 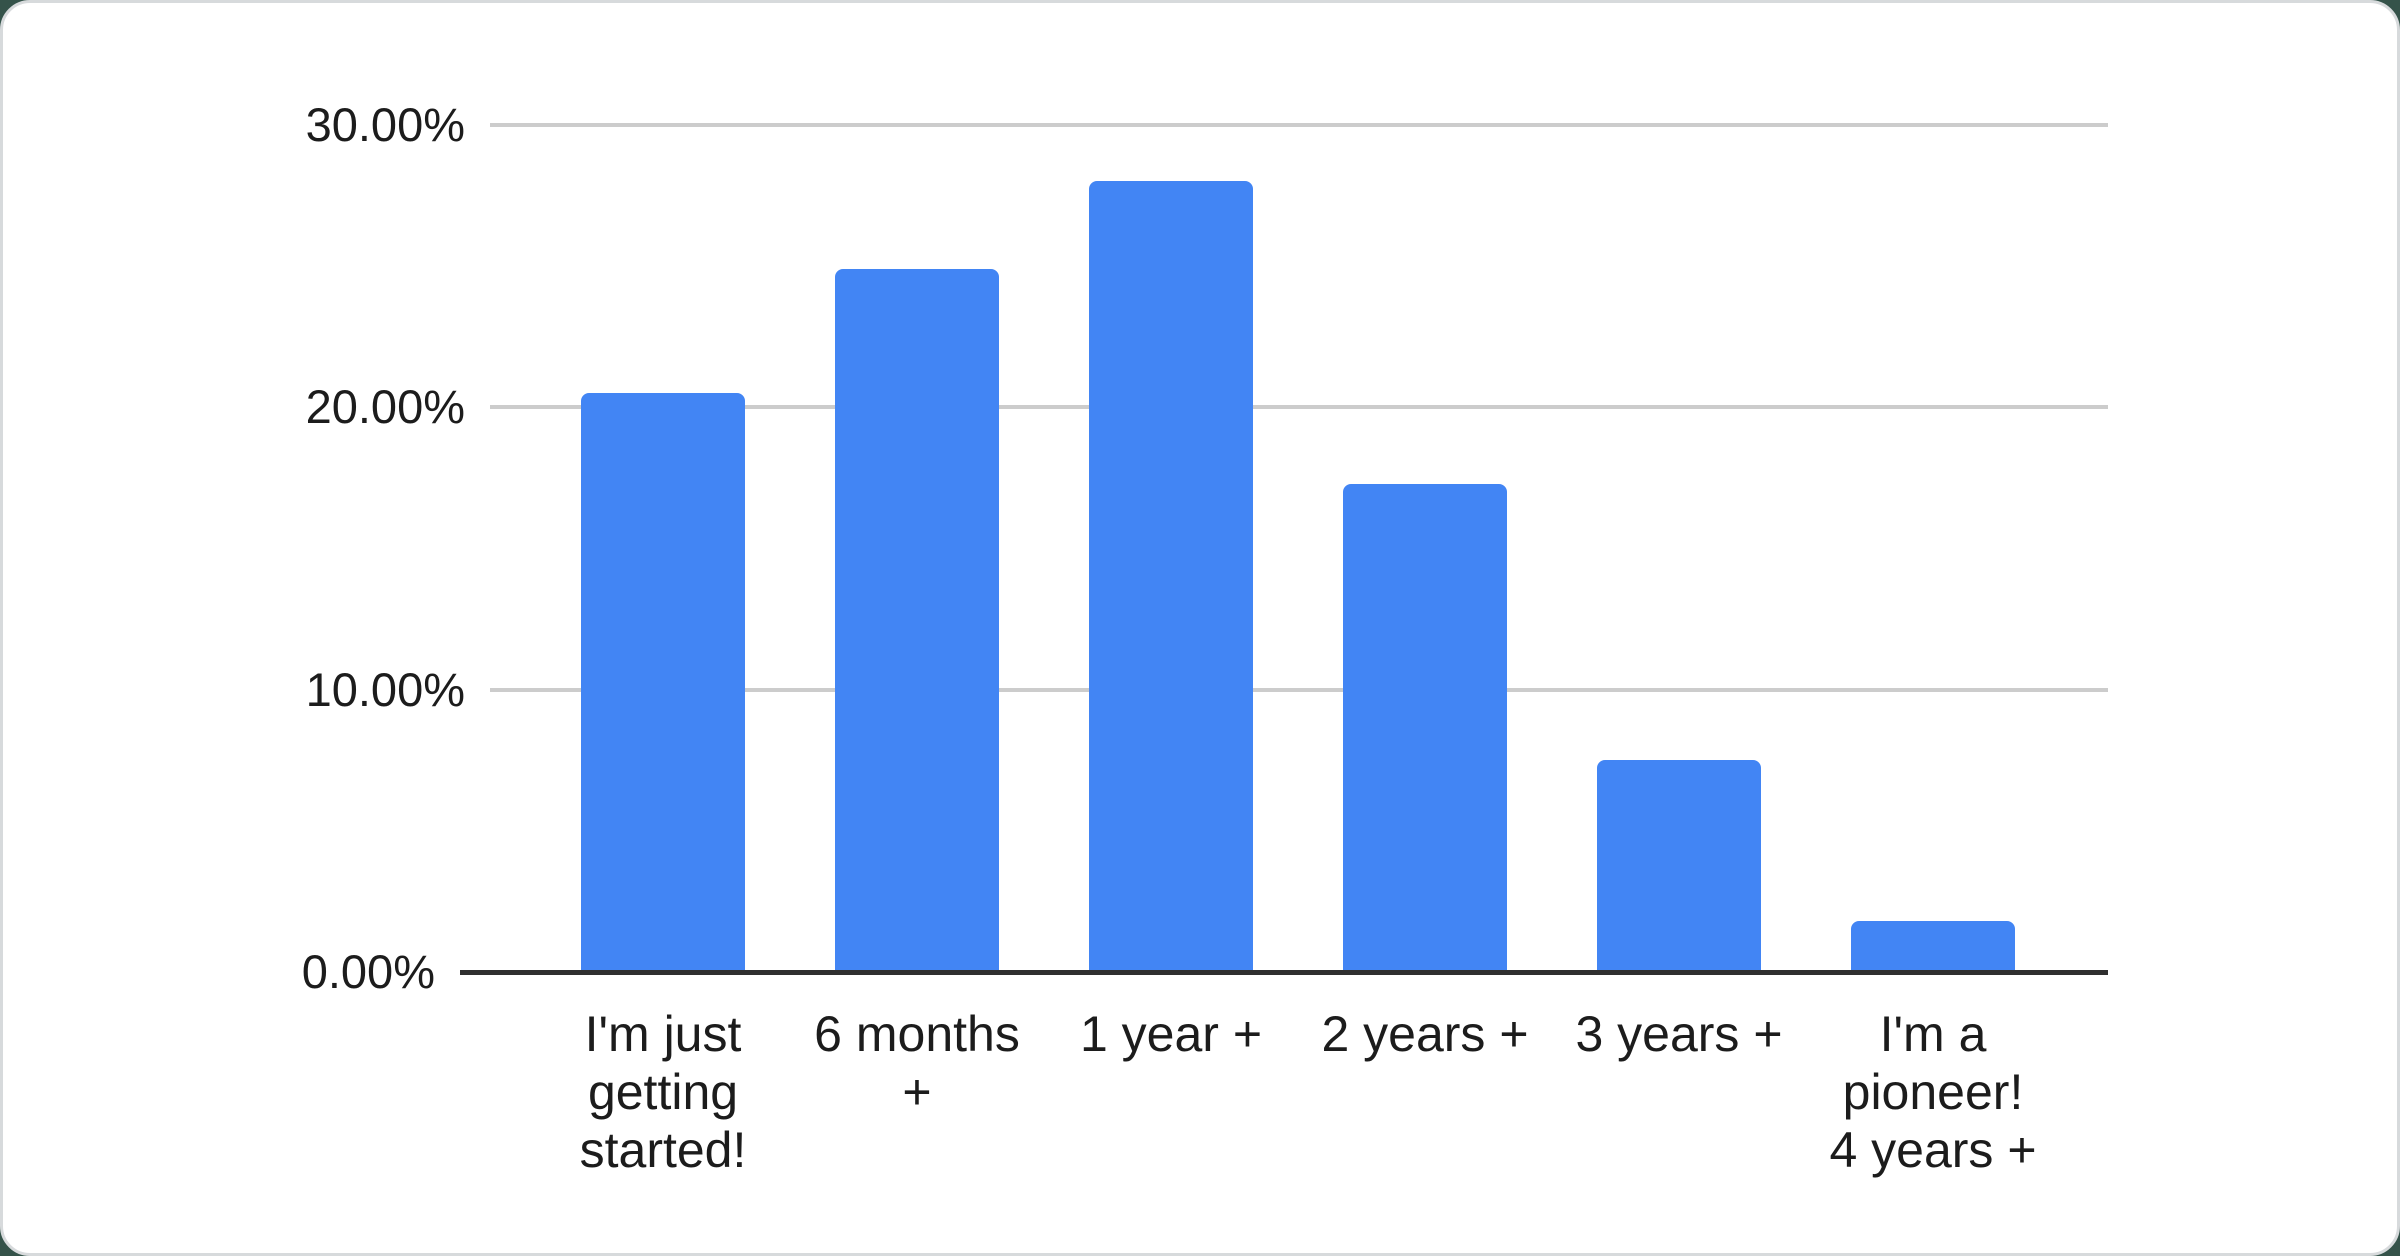 What do you see at coordinates (1299, 125) in the screenshot?
I see `gridline-30pct` at bounding box center [1299, 125].